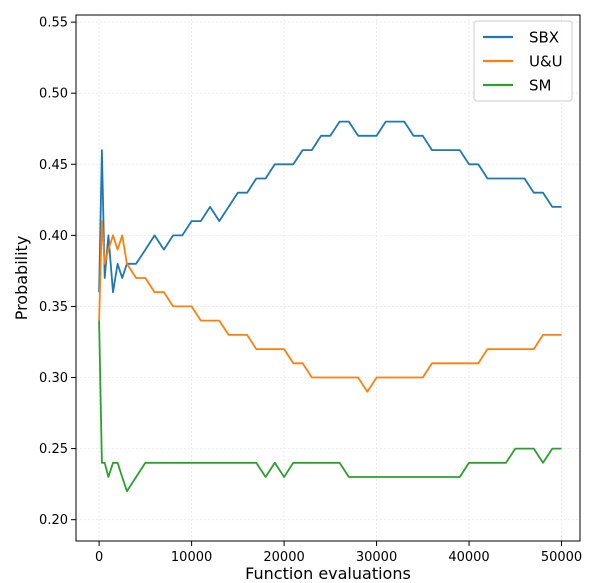  I want to click on legend: SBX U&U SM, so click(523, 61).